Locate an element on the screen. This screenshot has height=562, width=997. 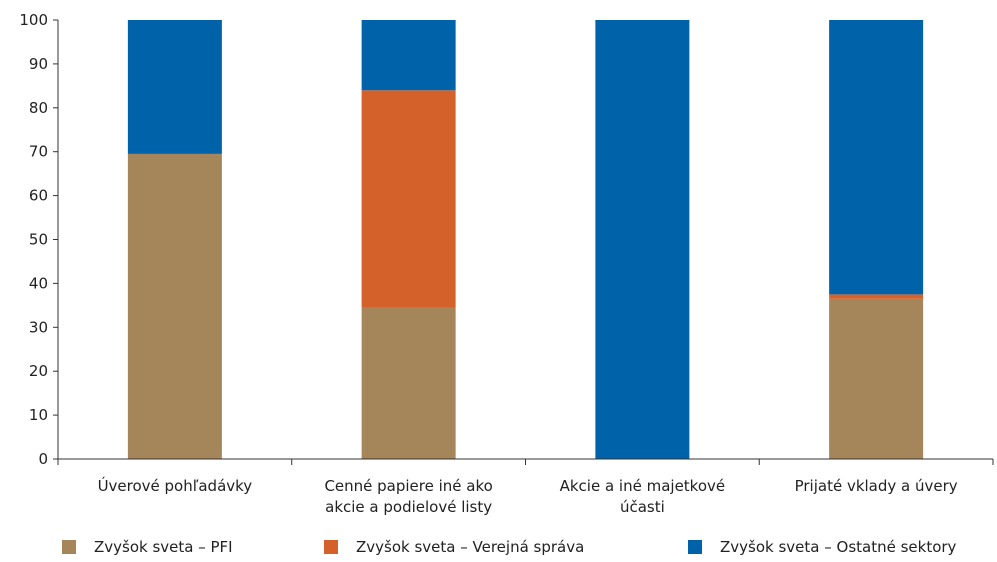
y-tick-label: 100 is located at coordinates (33, 20).